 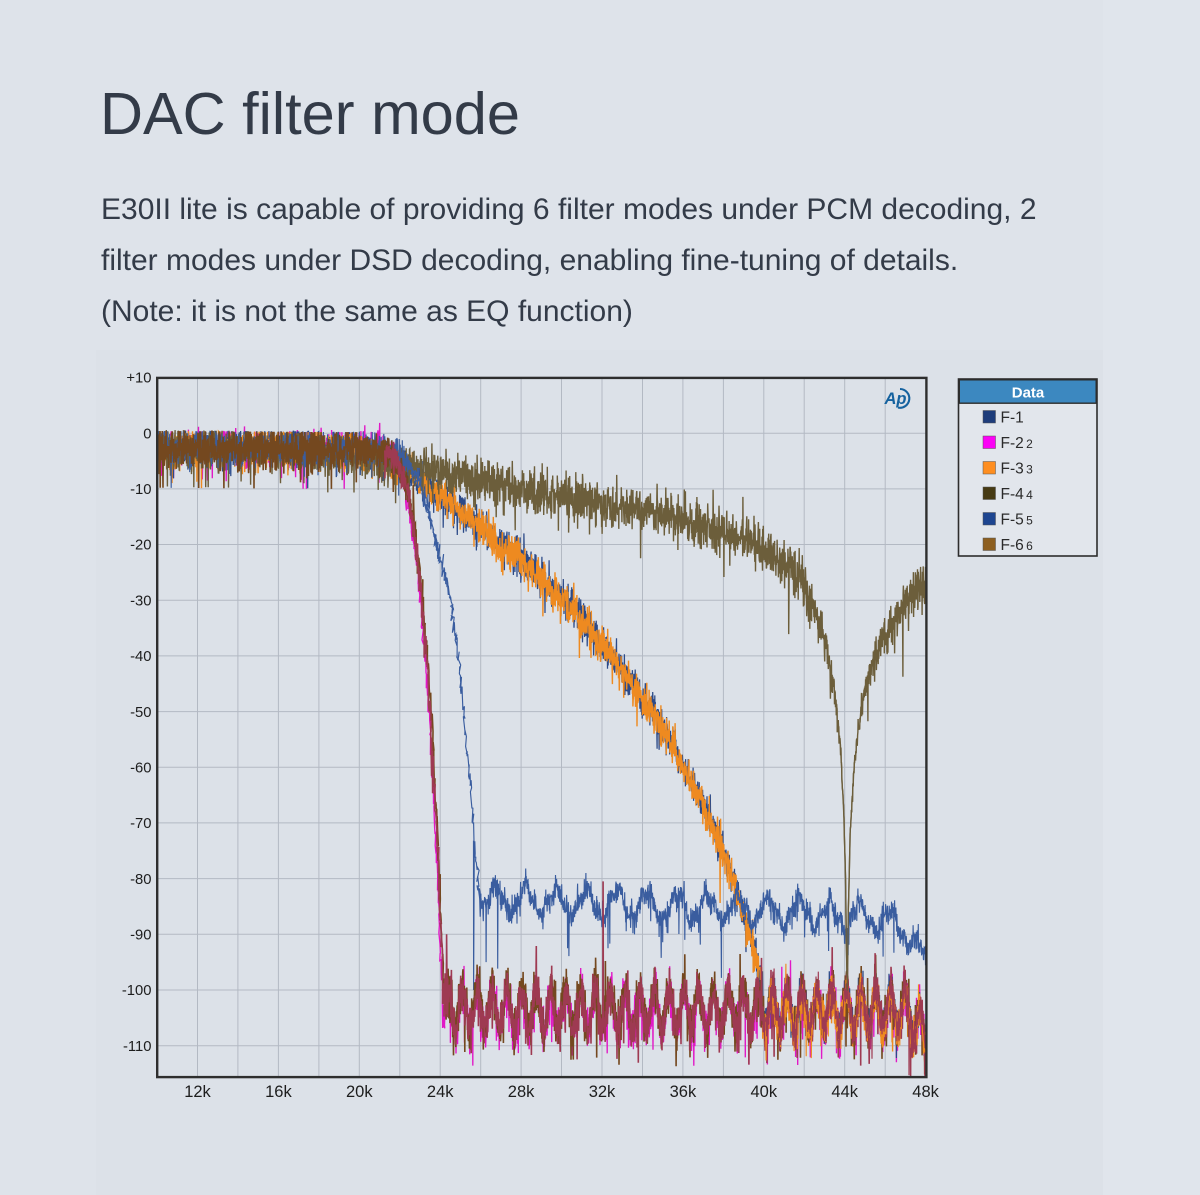 I want to click on svg-text: -80, so click(x=140, y=880).